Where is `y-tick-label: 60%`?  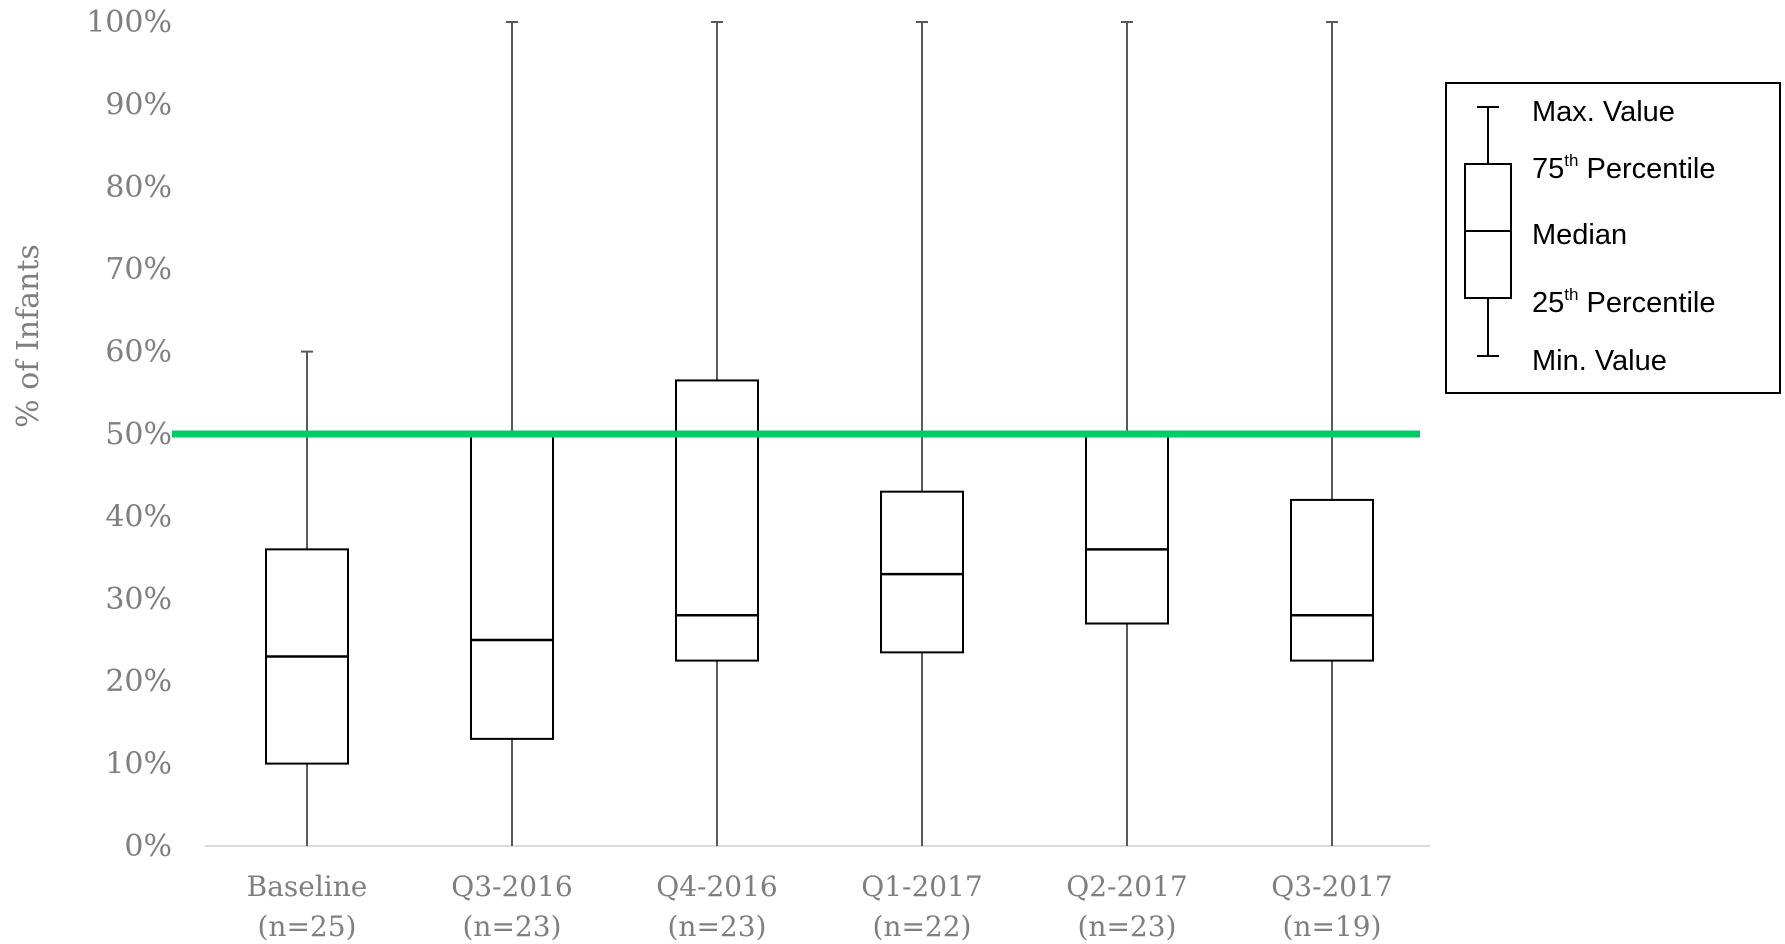 y-tick-label: 60% is located at coordinates (138, 352).